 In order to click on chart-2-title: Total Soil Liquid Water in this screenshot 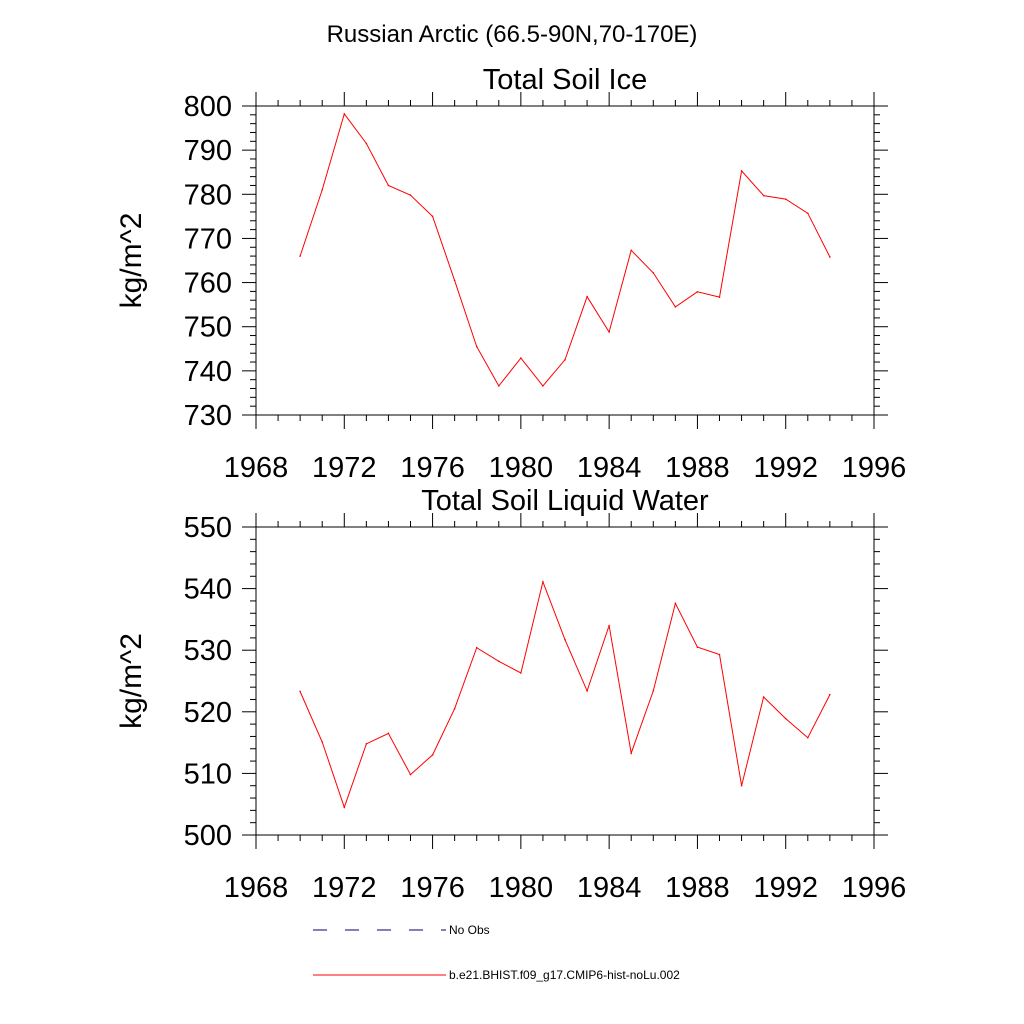, I will do `click(565, 501)`.